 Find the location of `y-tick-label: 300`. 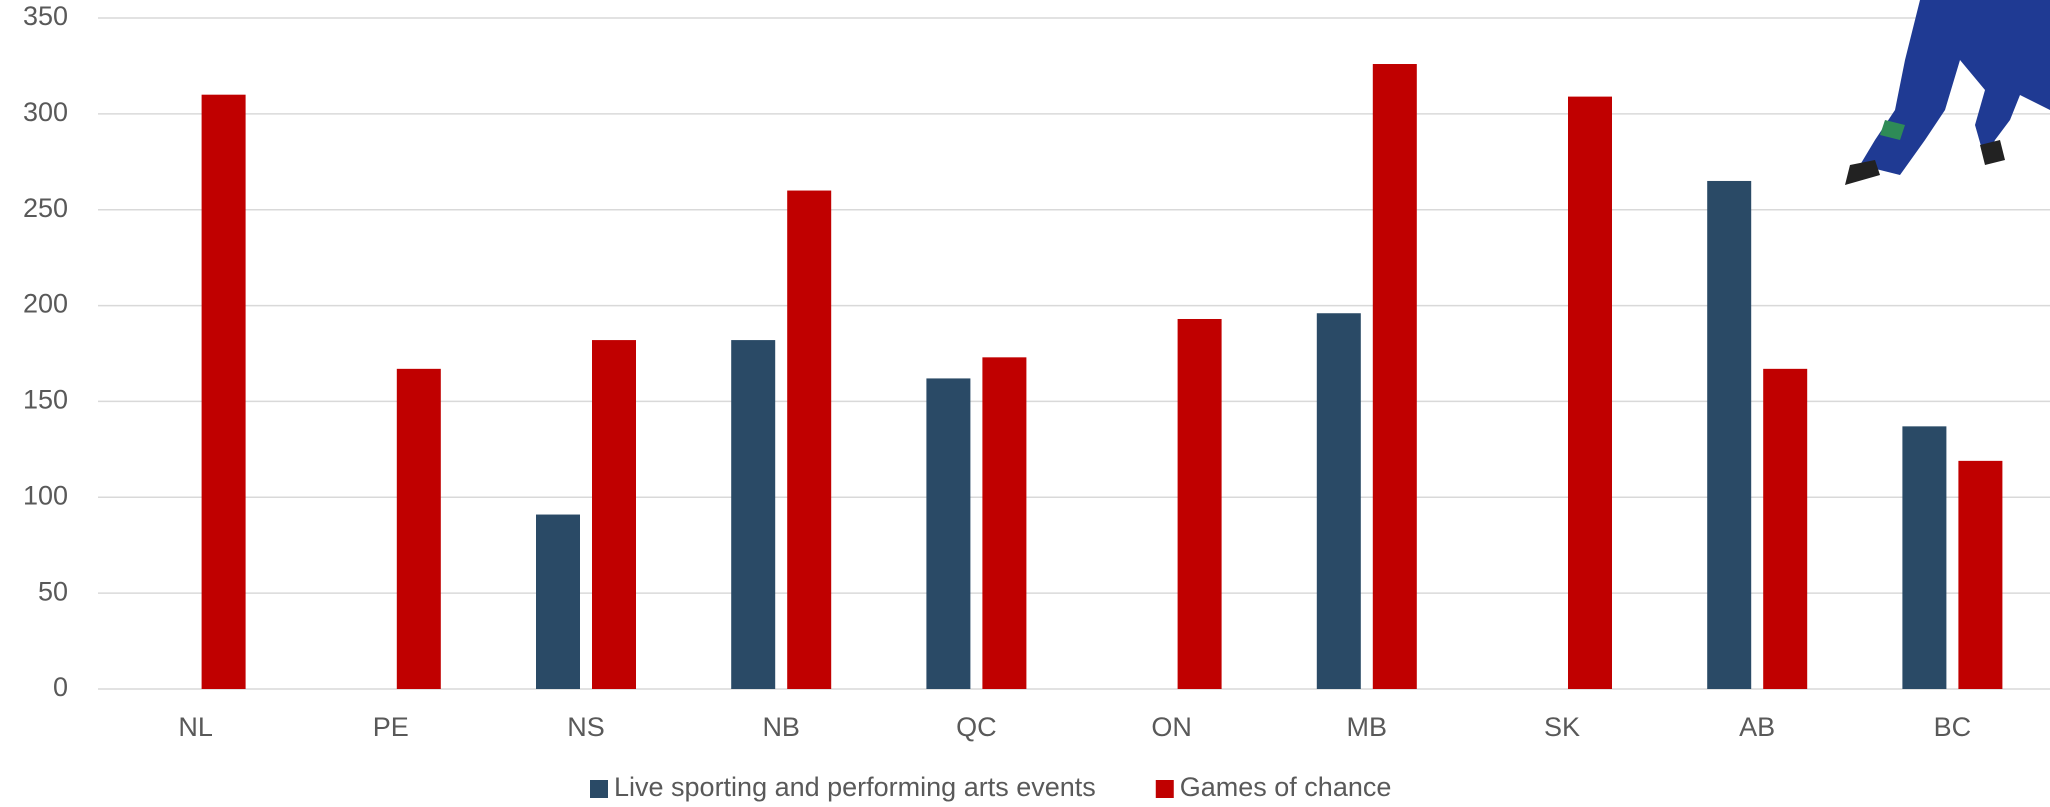

y-tick-label: 300 is located at coordinates (45, 112).